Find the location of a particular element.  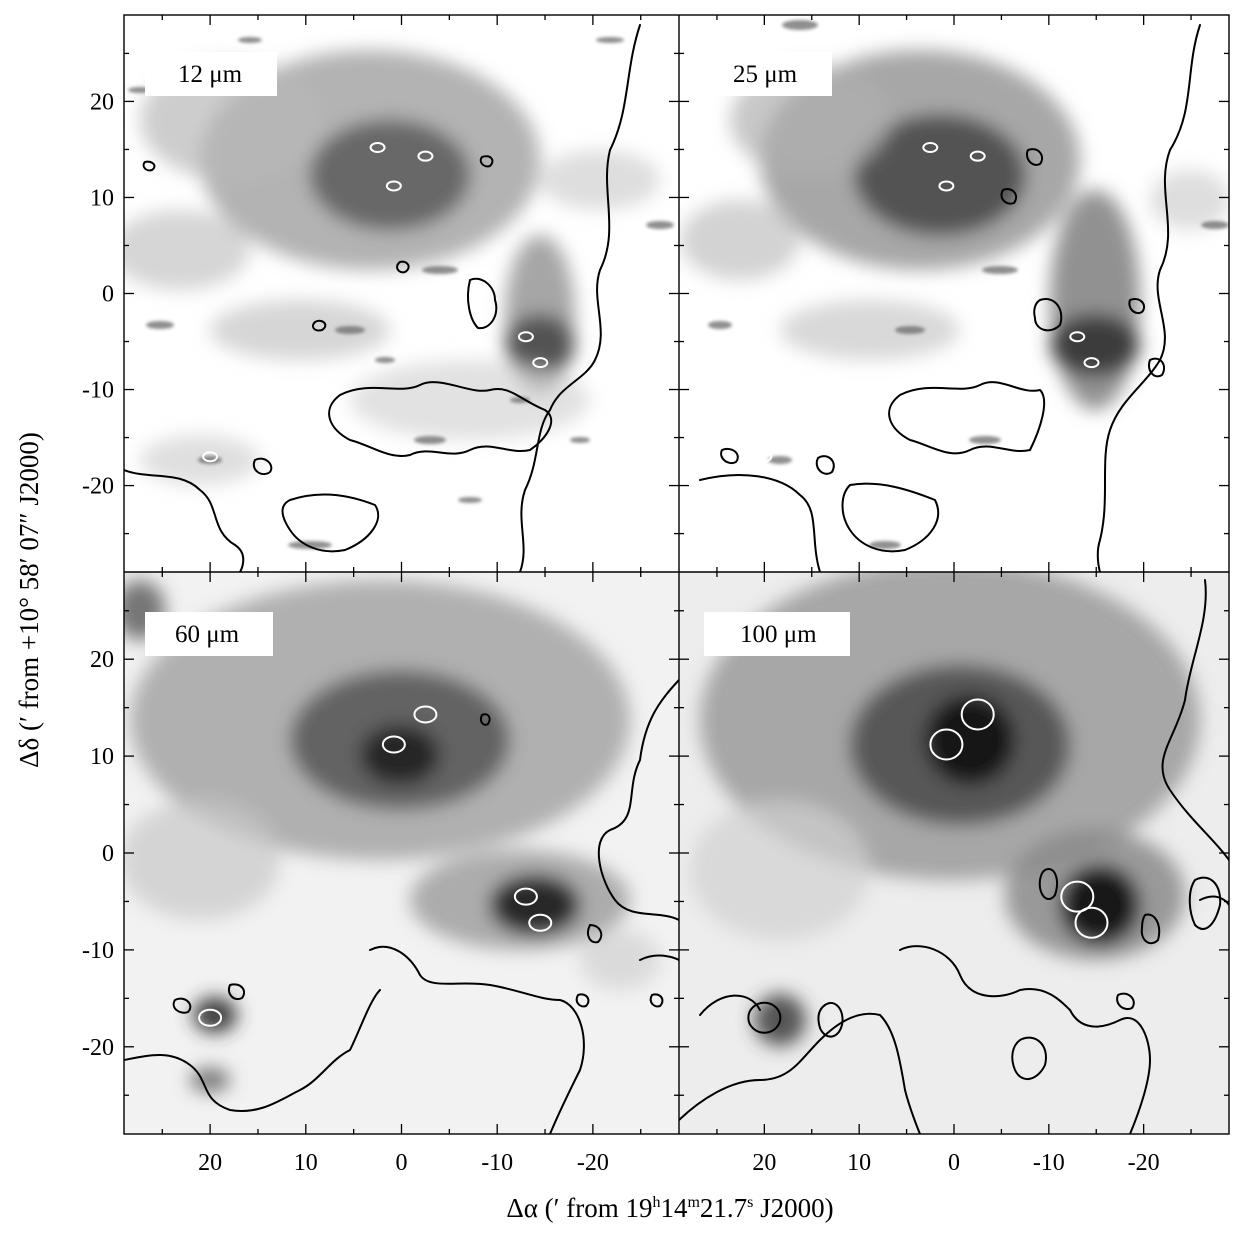

intensity-map-25um is located at coordinates (954, 230).